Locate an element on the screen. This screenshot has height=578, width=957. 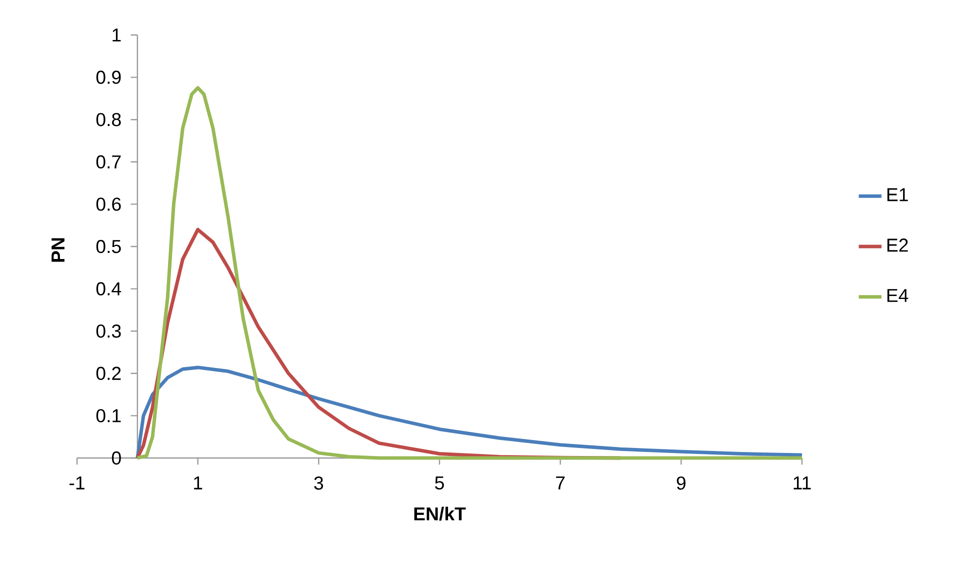
y-tick-label: 0.4 is located at coordinates (109, 289).